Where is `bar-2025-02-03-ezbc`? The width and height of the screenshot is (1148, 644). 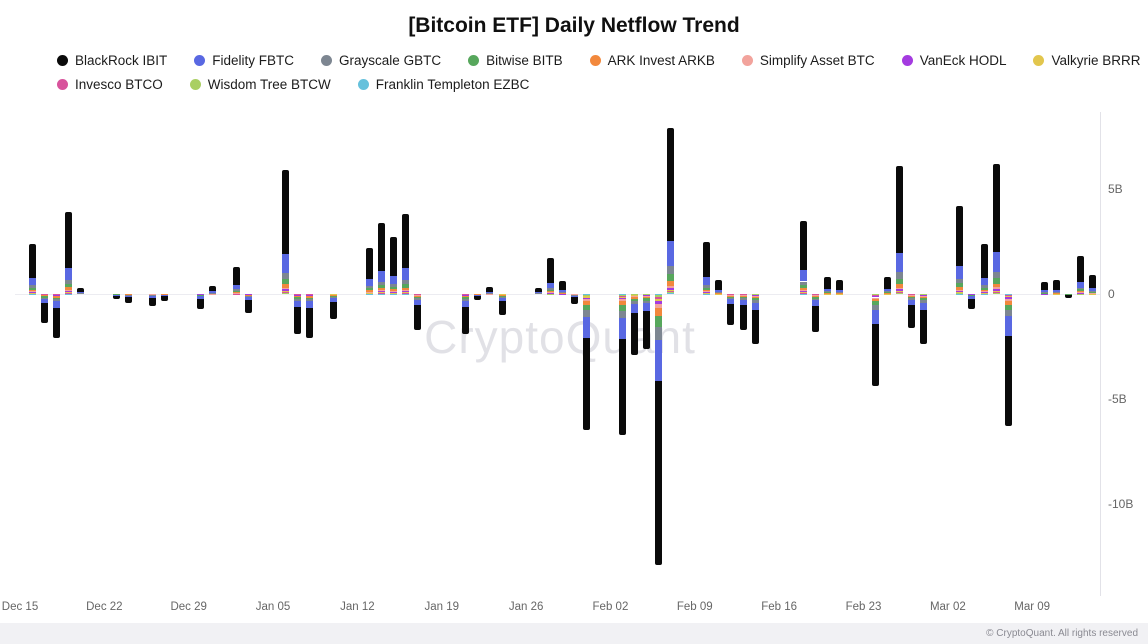
bar-2025-02-03-ezbc is located at coordinates (622, 294).